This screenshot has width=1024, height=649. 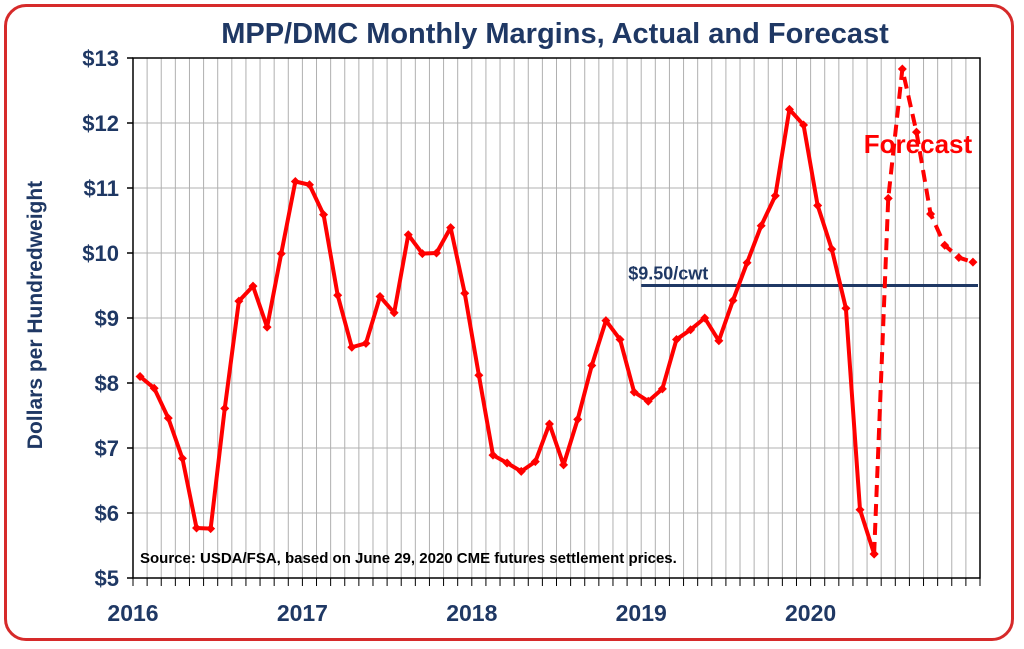 I want to click on x-tick-label: 2018, so click(x=471, y=613).